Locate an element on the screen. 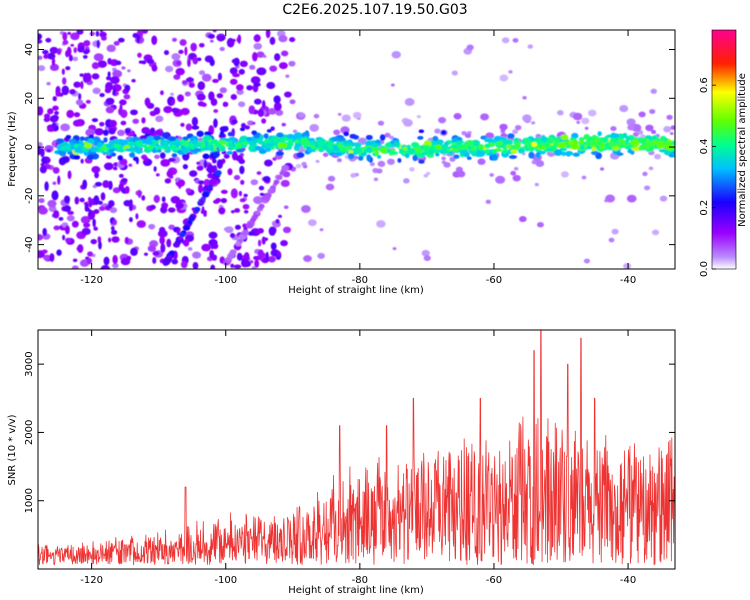 This screenshot has width=750, height=600. colorbar-tick-label: 0.2 is located at coordinates (704, 208).